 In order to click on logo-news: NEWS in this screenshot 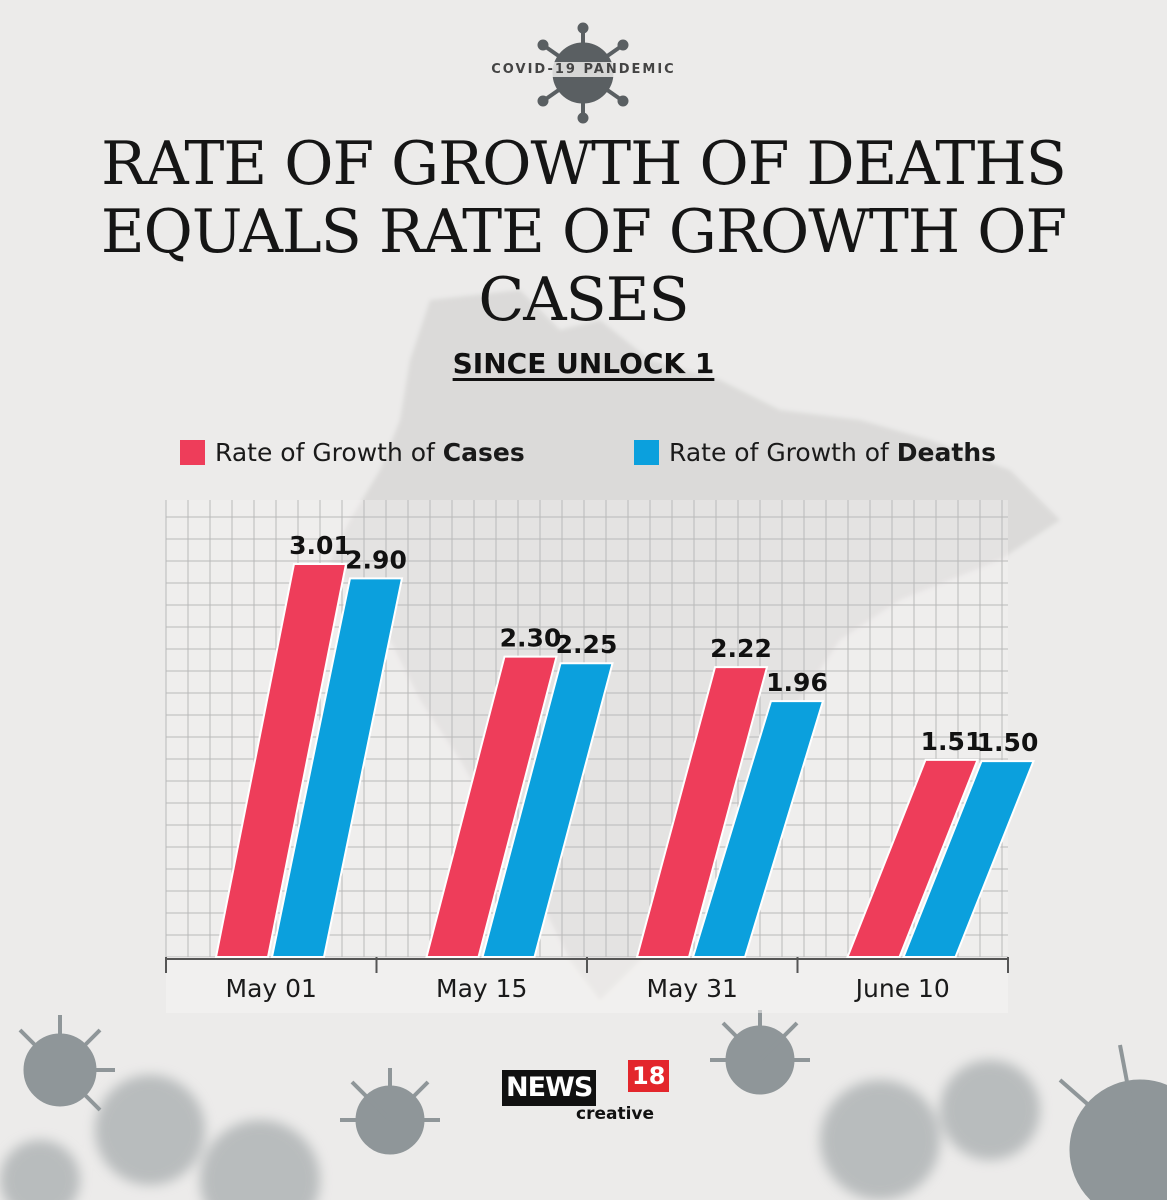, I will do `click(549, 1088)`.